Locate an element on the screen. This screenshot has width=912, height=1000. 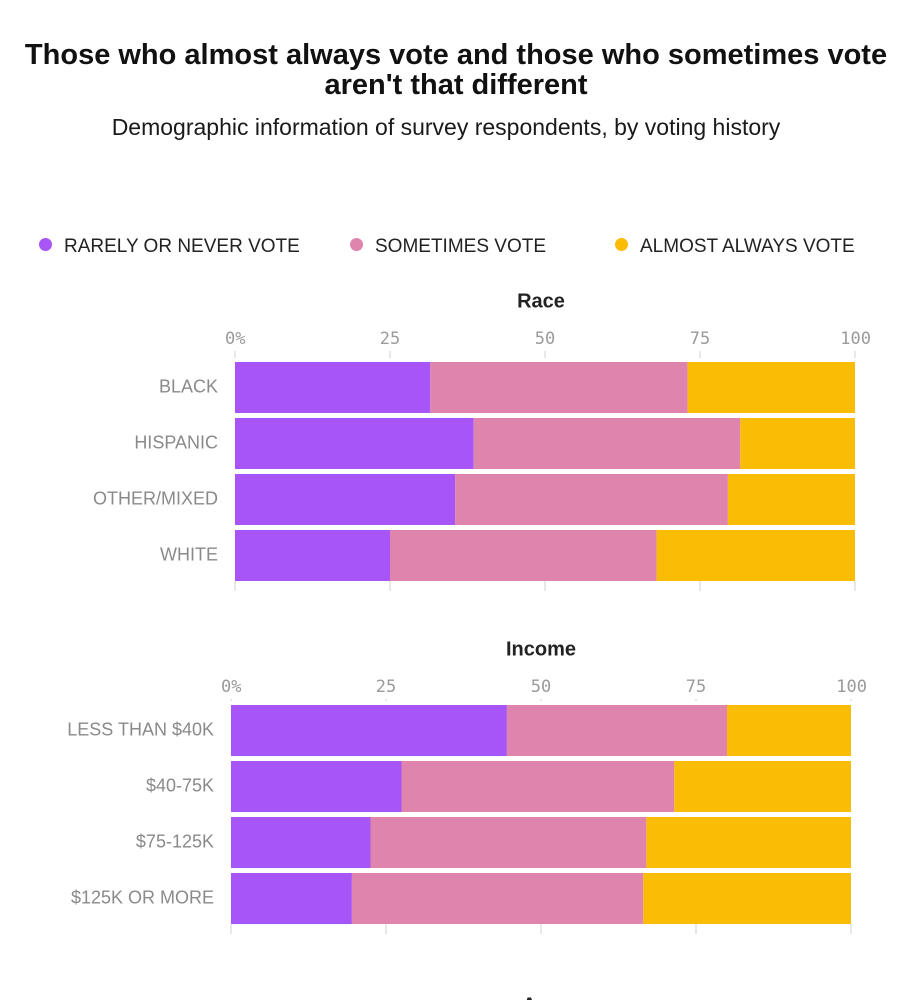
tick-label-race-4: 100 is located at coordinates (855, 339).